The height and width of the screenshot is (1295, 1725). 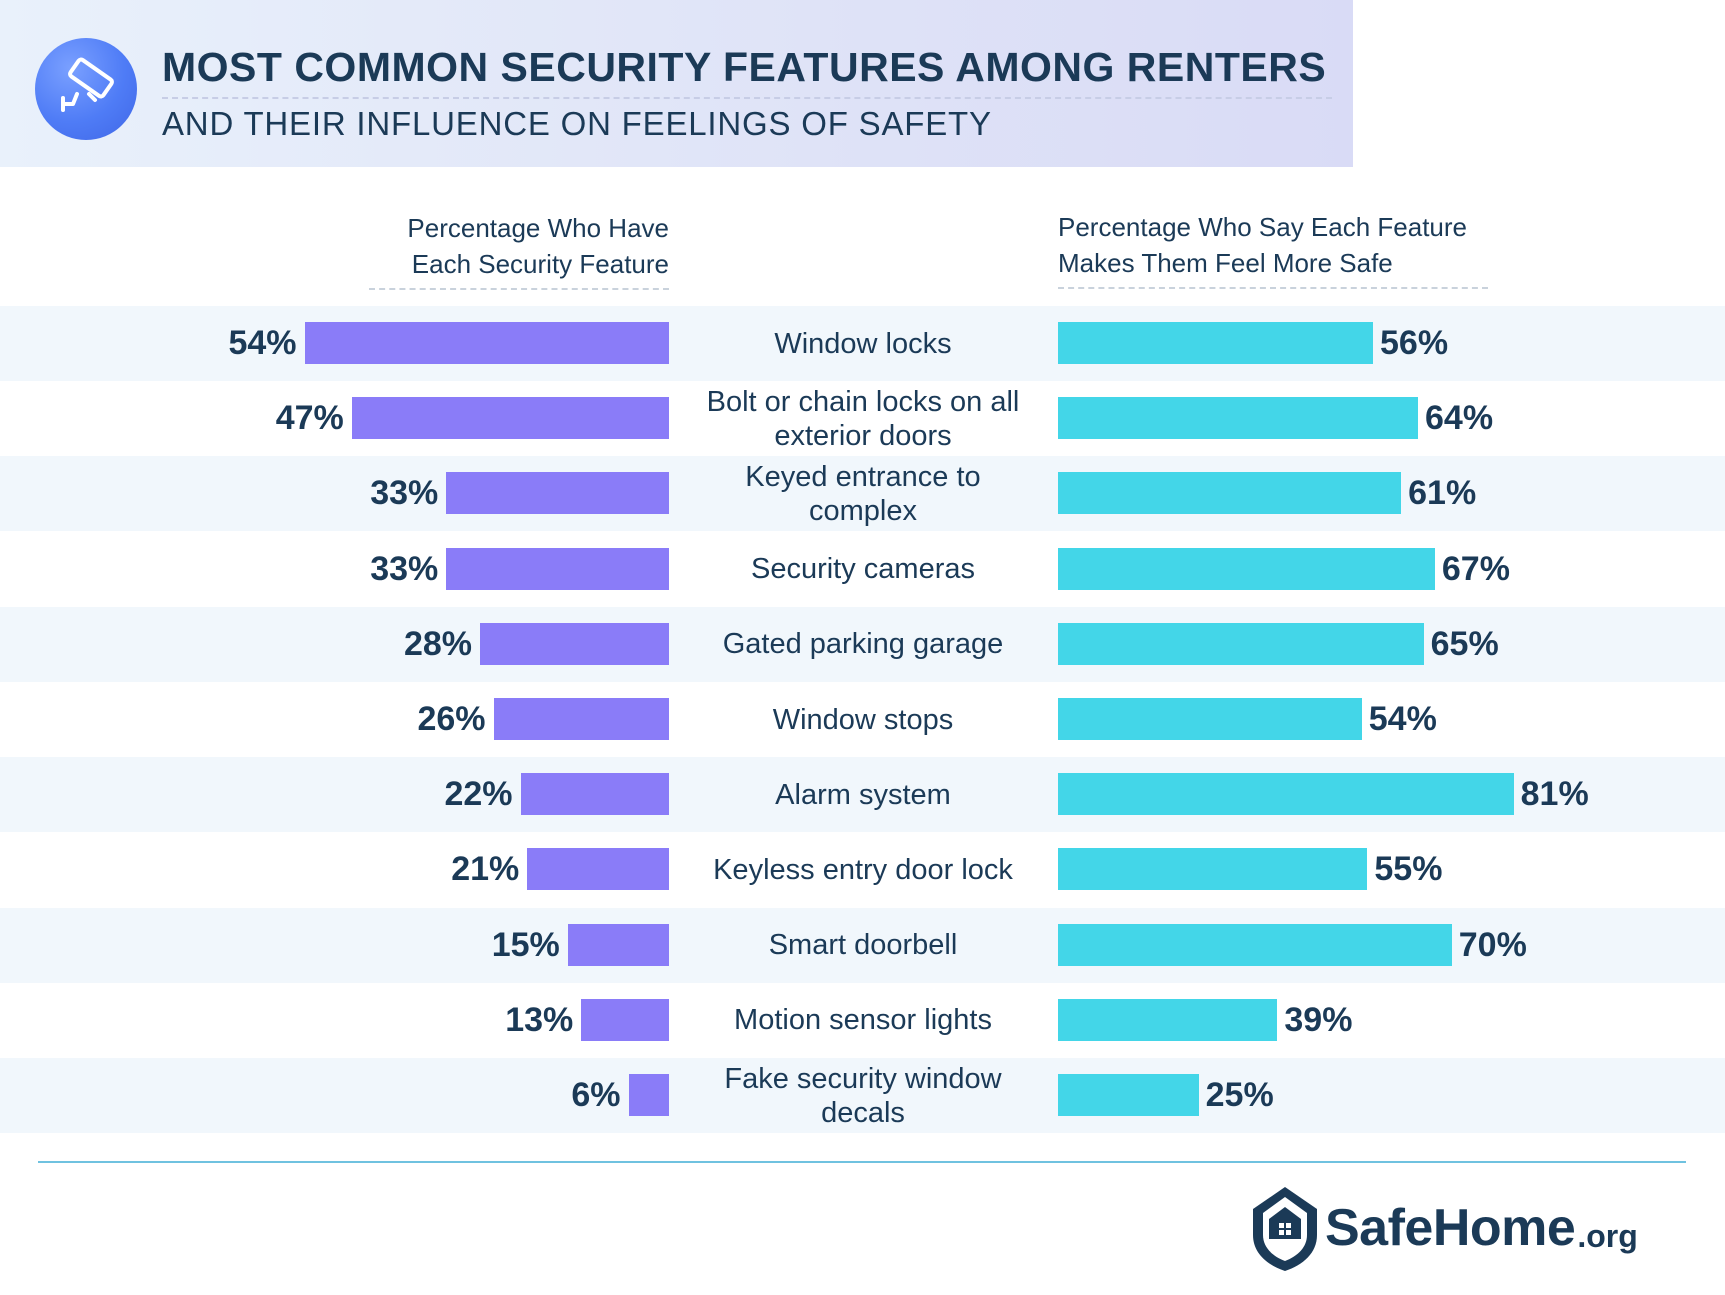 I want to click on category-label: Motion sensor lights, so click(x=863, y=1020).